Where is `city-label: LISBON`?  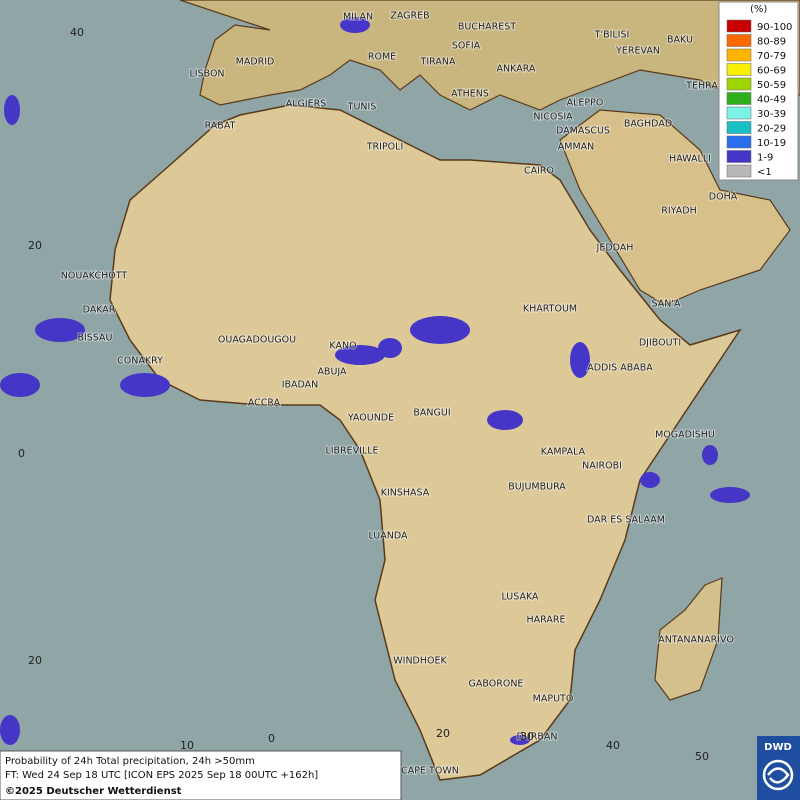
city-label: LISBON is located at coordinates (206, 74).